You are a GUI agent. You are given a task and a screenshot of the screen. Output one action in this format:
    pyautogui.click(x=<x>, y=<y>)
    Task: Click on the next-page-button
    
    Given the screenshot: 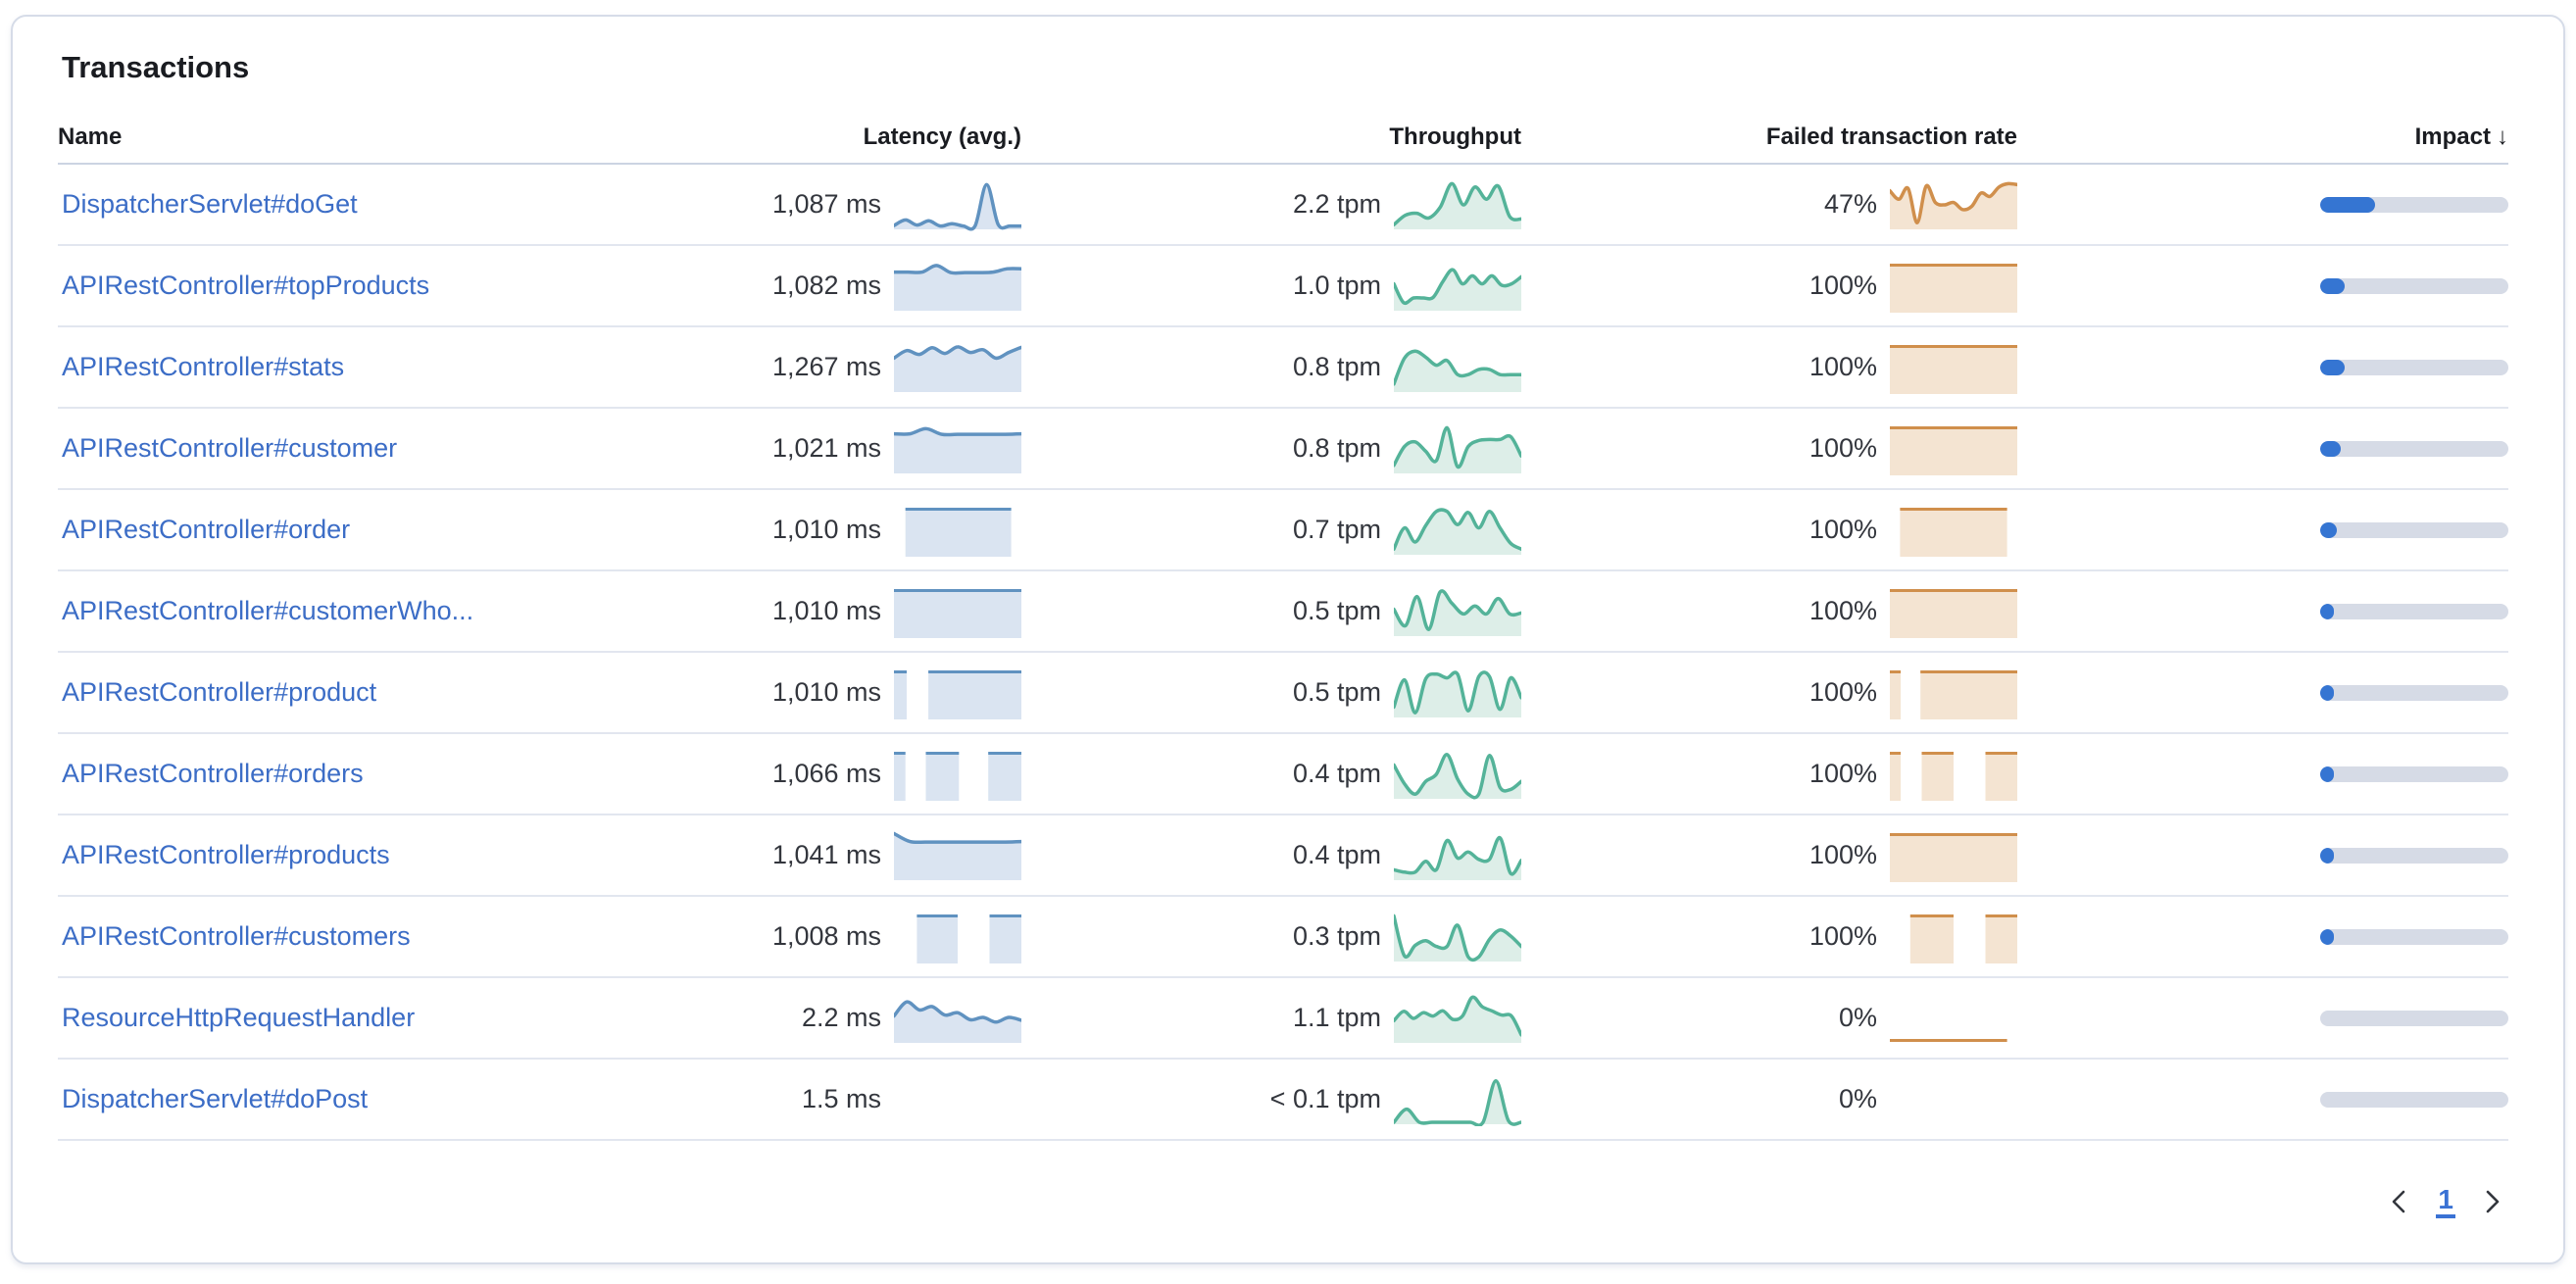 What is the action you would take?
    pyautogui.click(x=2491, y=1201)
    